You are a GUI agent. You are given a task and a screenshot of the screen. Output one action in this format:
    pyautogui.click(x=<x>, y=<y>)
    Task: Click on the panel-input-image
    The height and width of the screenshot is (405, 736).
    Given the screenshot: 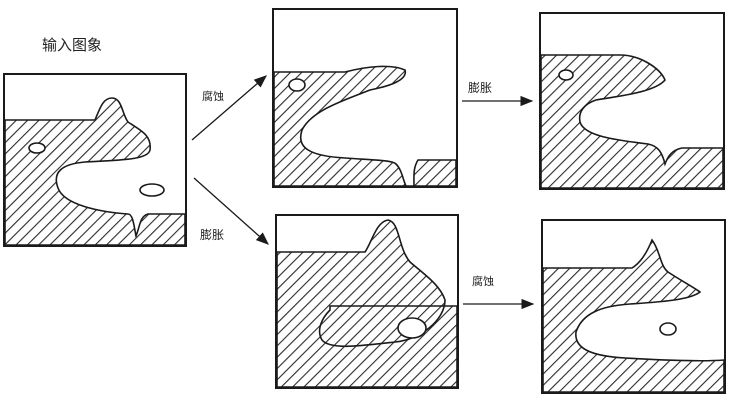 What is the action you would take?
    pyautogui.click(x=95, y=160)
    